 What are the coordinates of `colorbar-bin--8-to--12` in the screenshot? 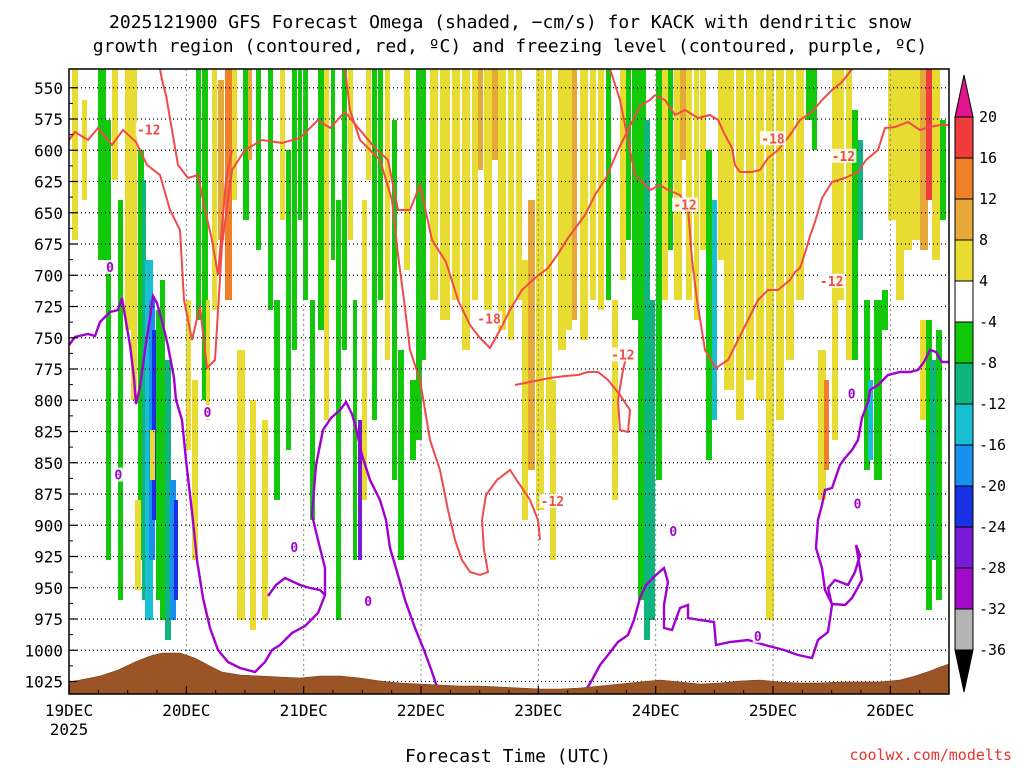 It's located at (964, 383).